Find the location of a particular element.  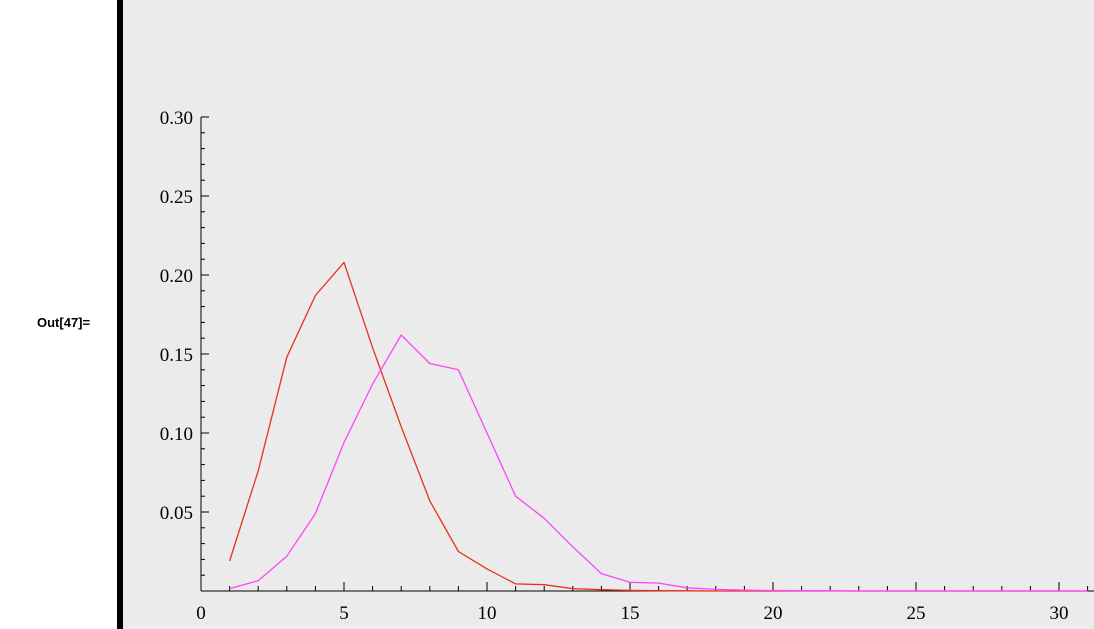

cell-bracket is located at coordinates (120, 314).